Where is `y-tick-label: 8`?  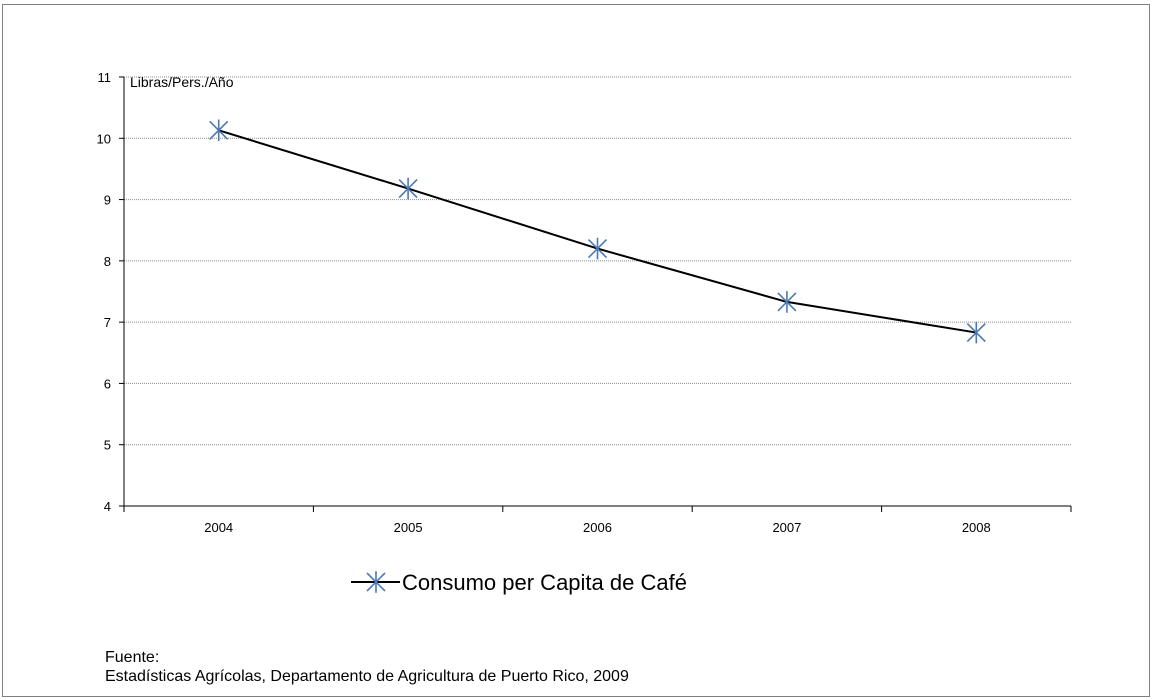
y-tick-label: 8 is located at coordinates (107, 261).